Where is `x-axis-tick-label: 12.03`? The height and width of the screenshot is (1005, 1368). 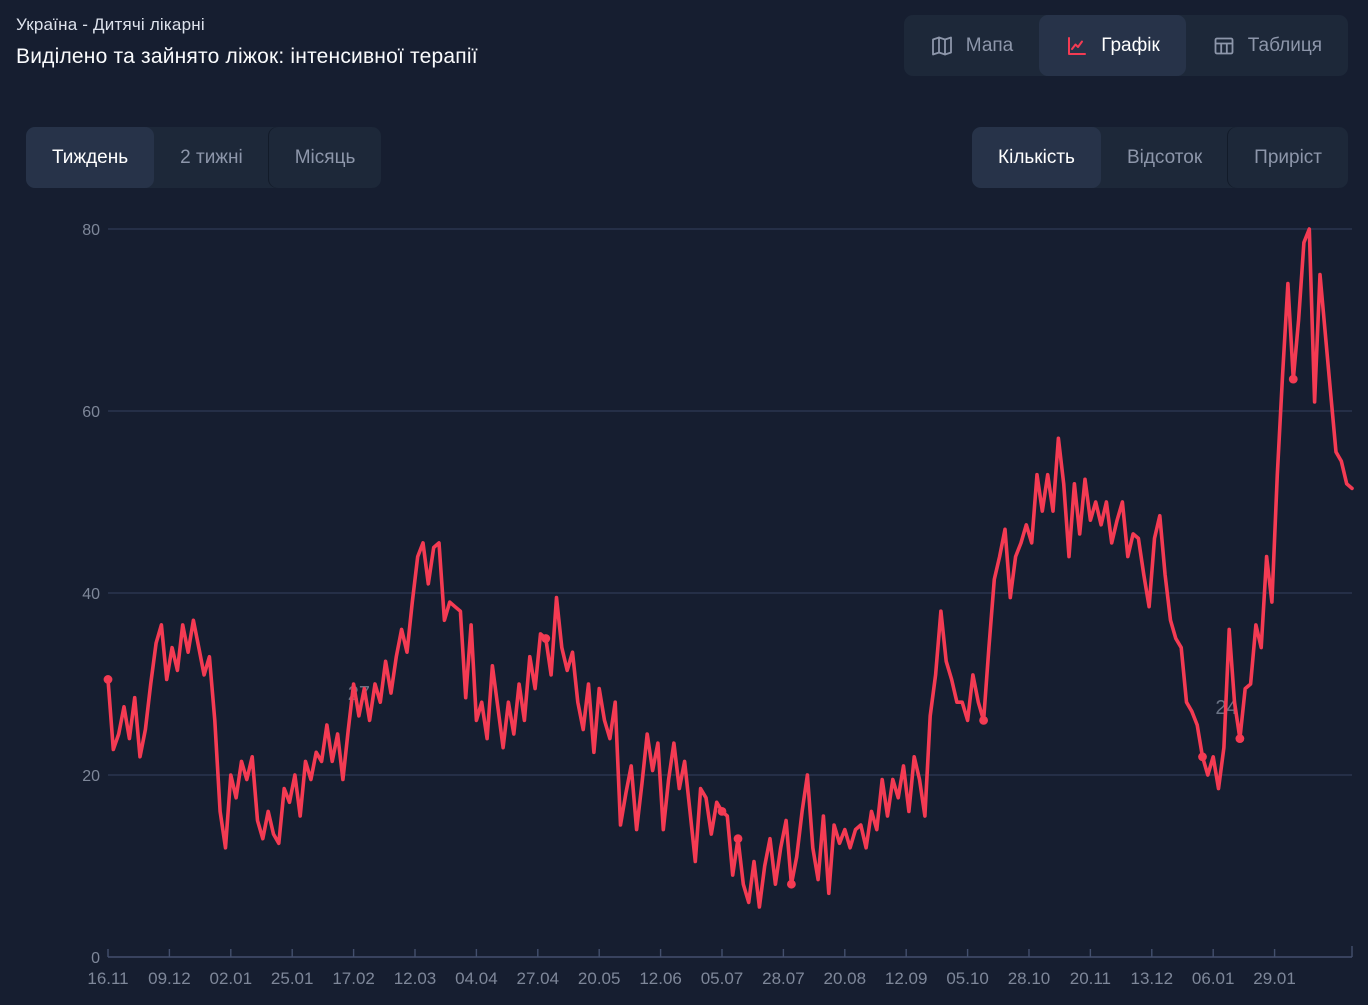
x-axis-tick-label: 12.03 is located at coordinates (415, 978).